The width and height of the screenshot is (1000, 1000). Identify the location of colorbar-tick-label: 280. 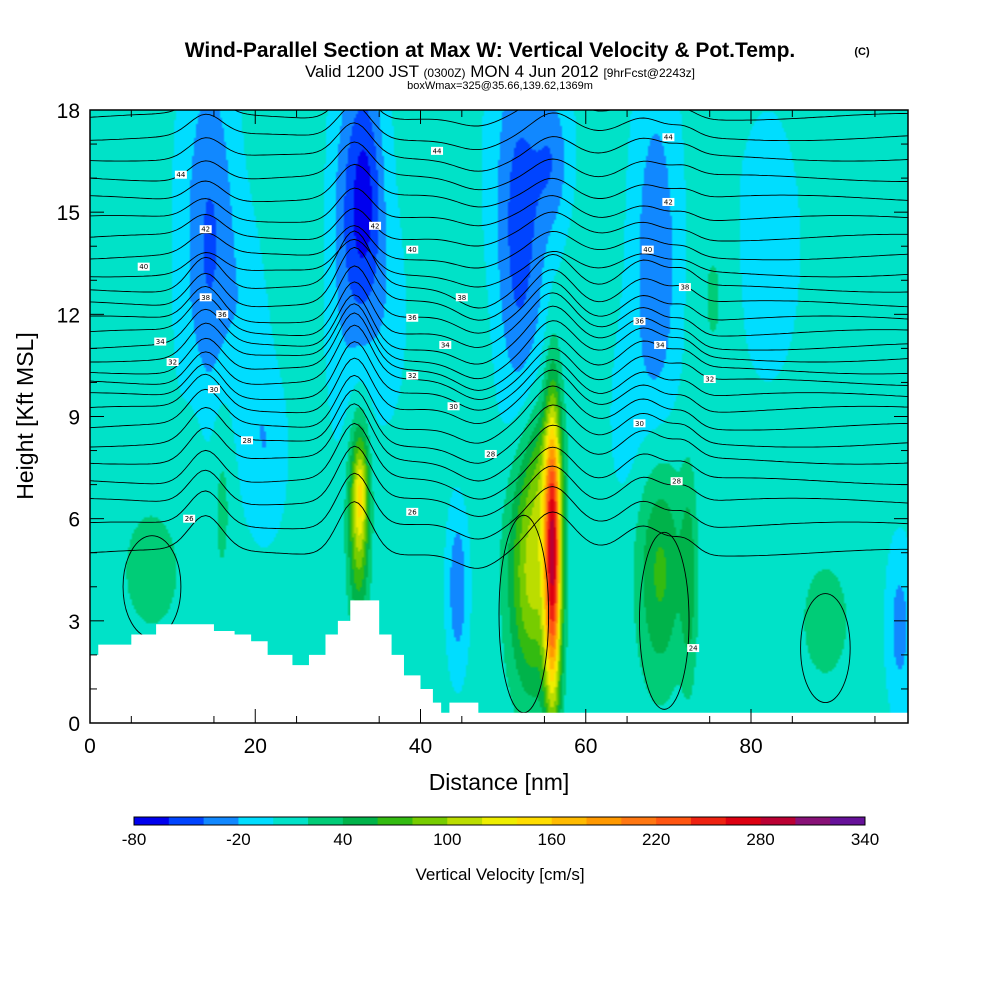
(760, 839).